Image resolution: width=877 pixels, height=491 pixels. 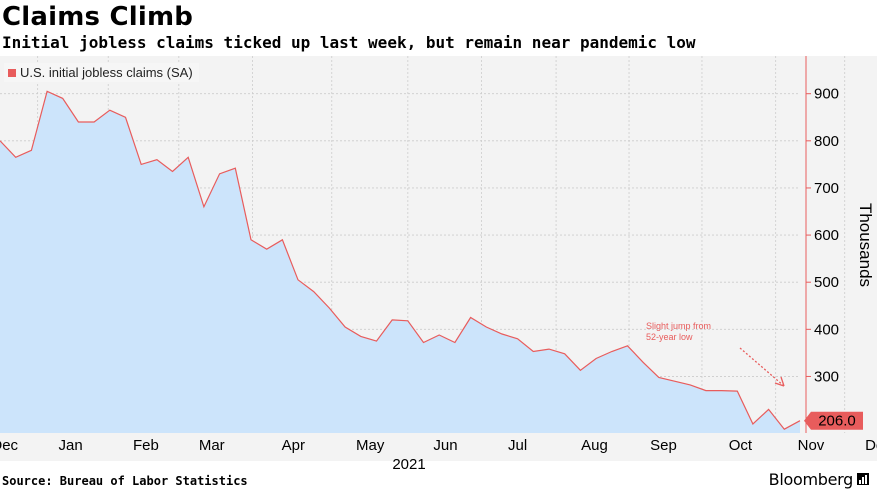 What do you see at coordinates (826, 282) in the screenshot?
I see `y-tick-label: 500` at bounding box center [826, 282].